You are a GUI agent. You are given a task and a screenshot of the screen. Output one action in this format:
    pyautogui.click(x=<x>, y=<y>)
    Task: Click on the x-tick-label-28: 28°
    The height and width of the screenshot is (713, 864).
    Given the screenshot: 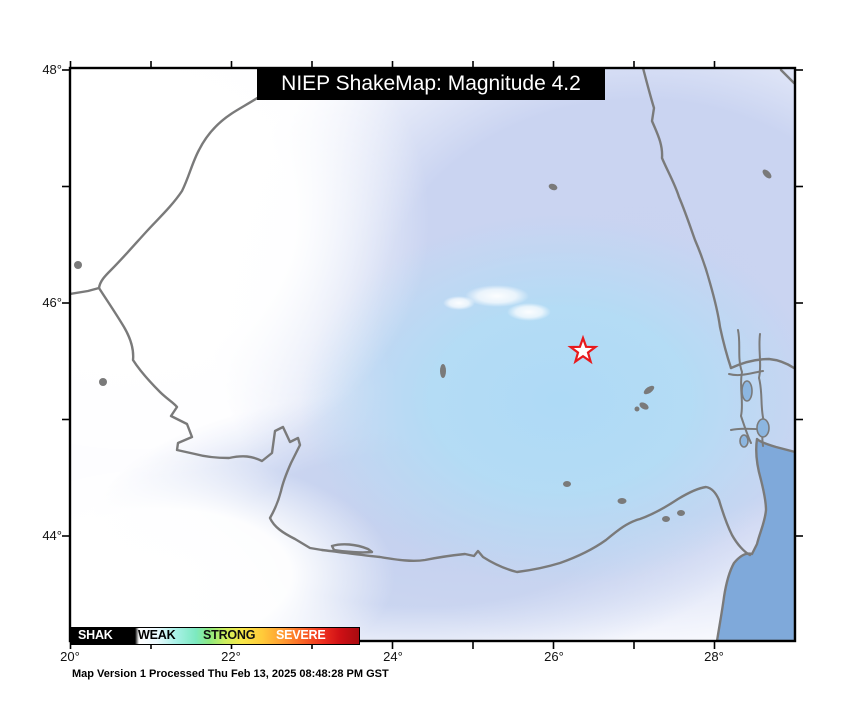 What is the action you would take?
    pyautogui.click(x=714, y=656)
    